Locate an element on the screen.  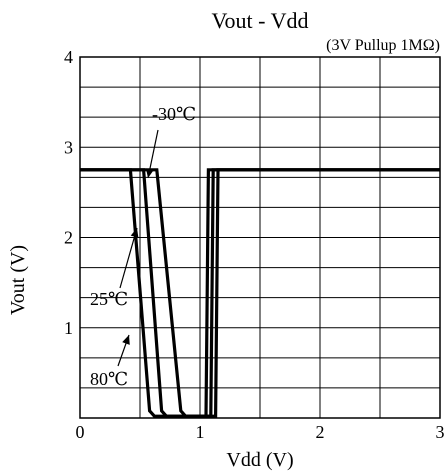
chart-title: Vout - Vdd is located at coordinates (260, 20).